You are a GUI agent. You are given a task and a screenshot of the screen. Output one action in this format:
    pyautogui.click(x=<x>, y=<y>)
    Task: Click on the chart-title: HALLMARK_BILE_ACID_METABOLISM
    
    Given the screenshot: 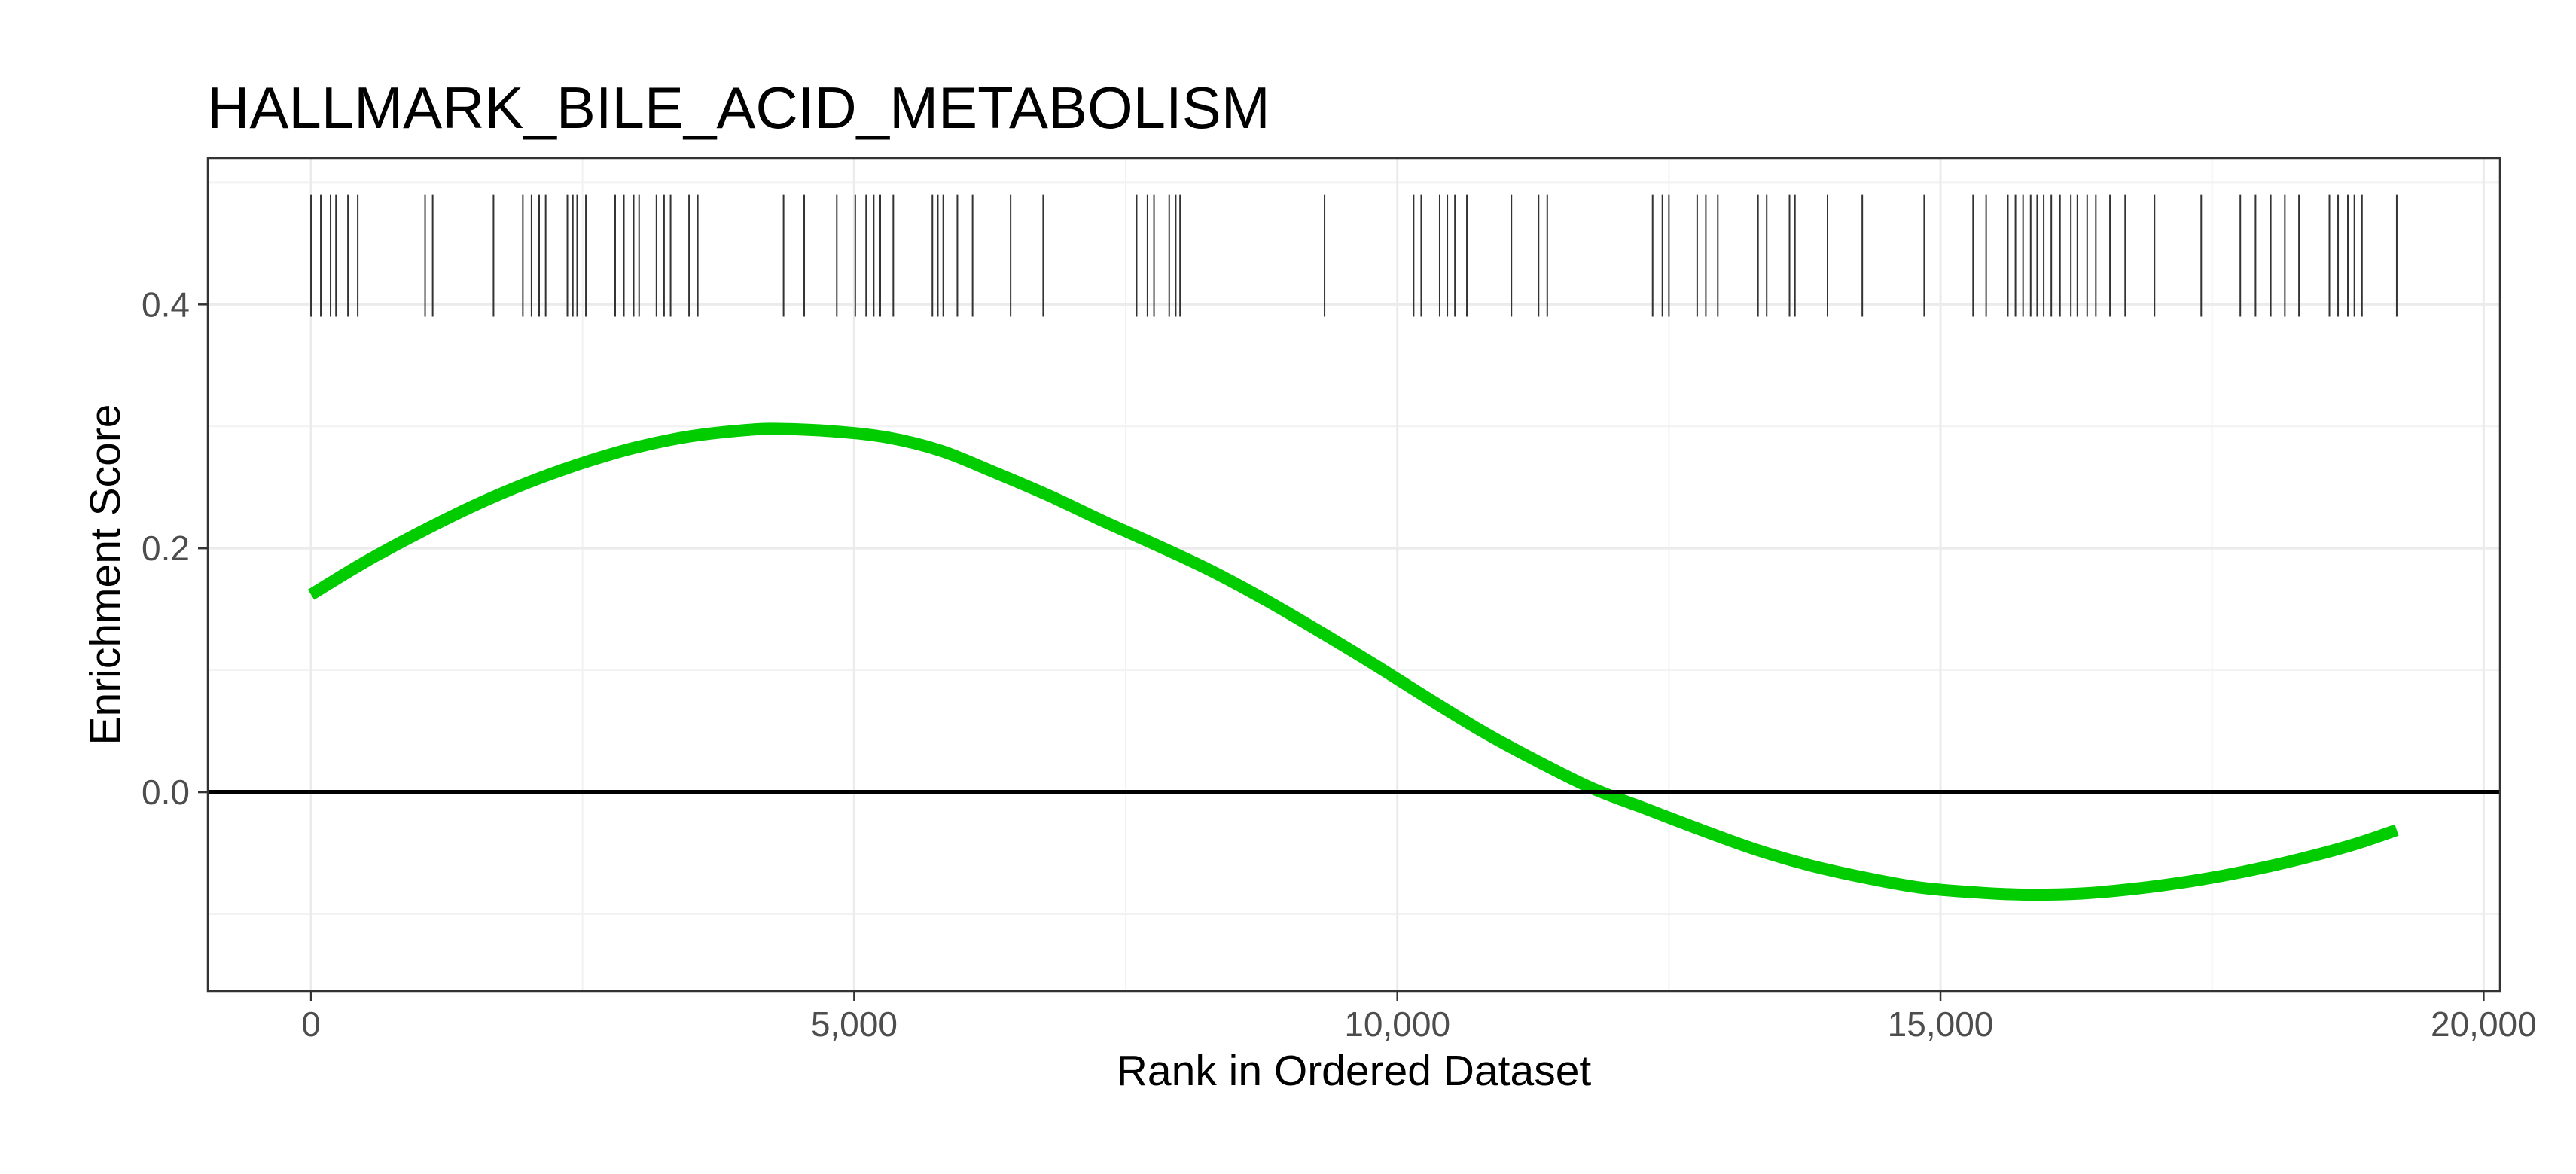 What is the action you would take?
    pyautogui.click(x=738, y=108)
    